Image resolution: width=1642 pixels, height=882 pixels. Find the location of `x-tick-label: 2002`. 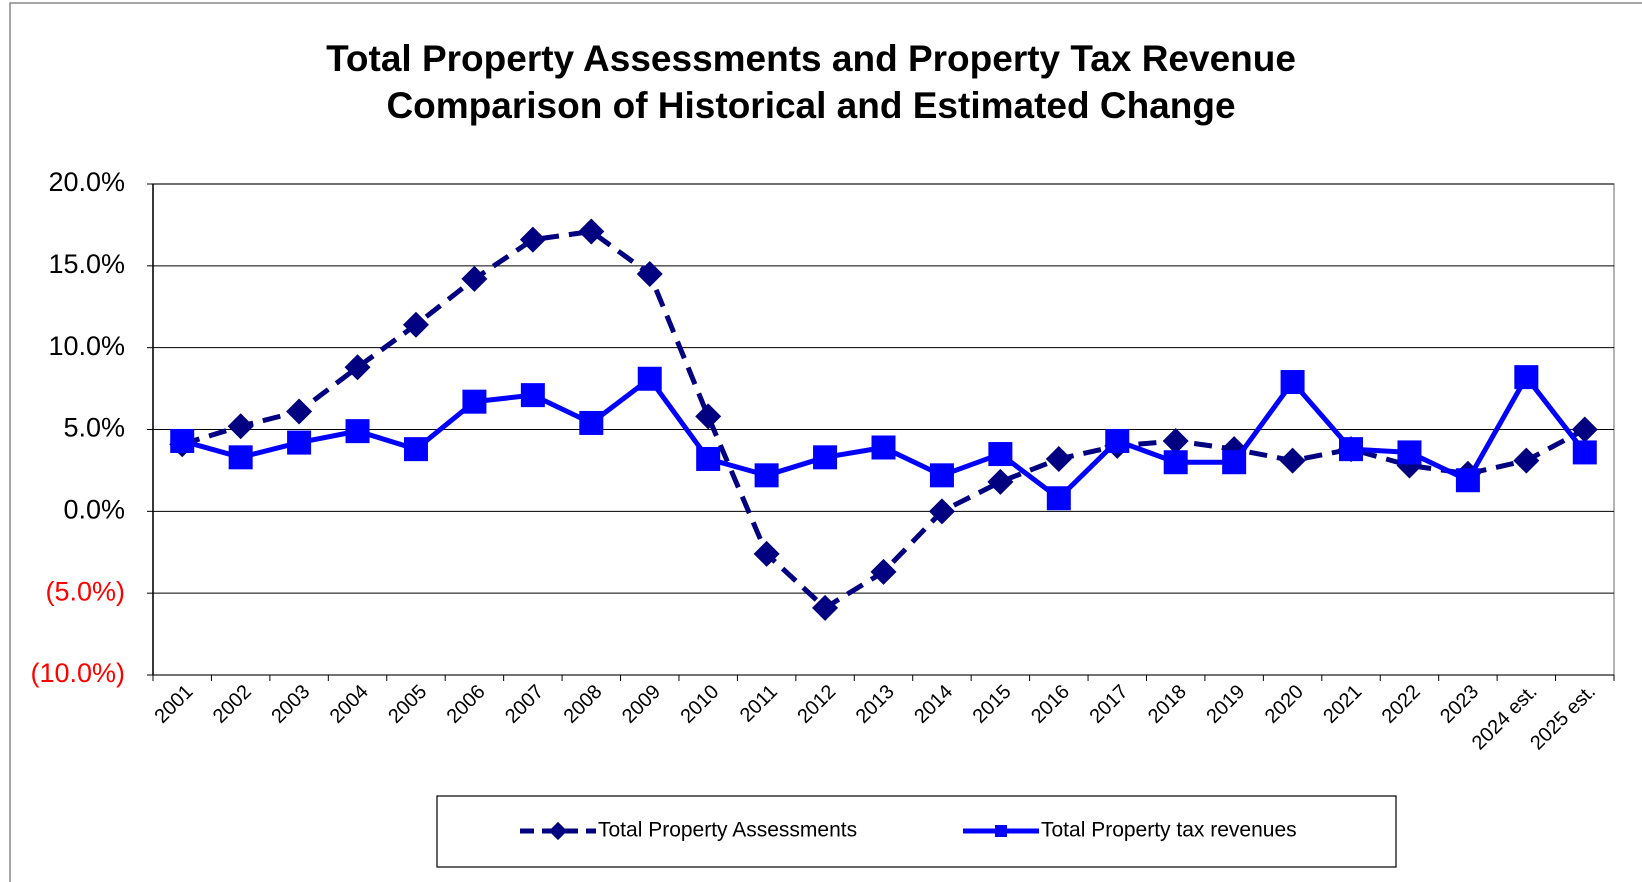

x-tick-label: 2002 is located at coordinates (232, 704).